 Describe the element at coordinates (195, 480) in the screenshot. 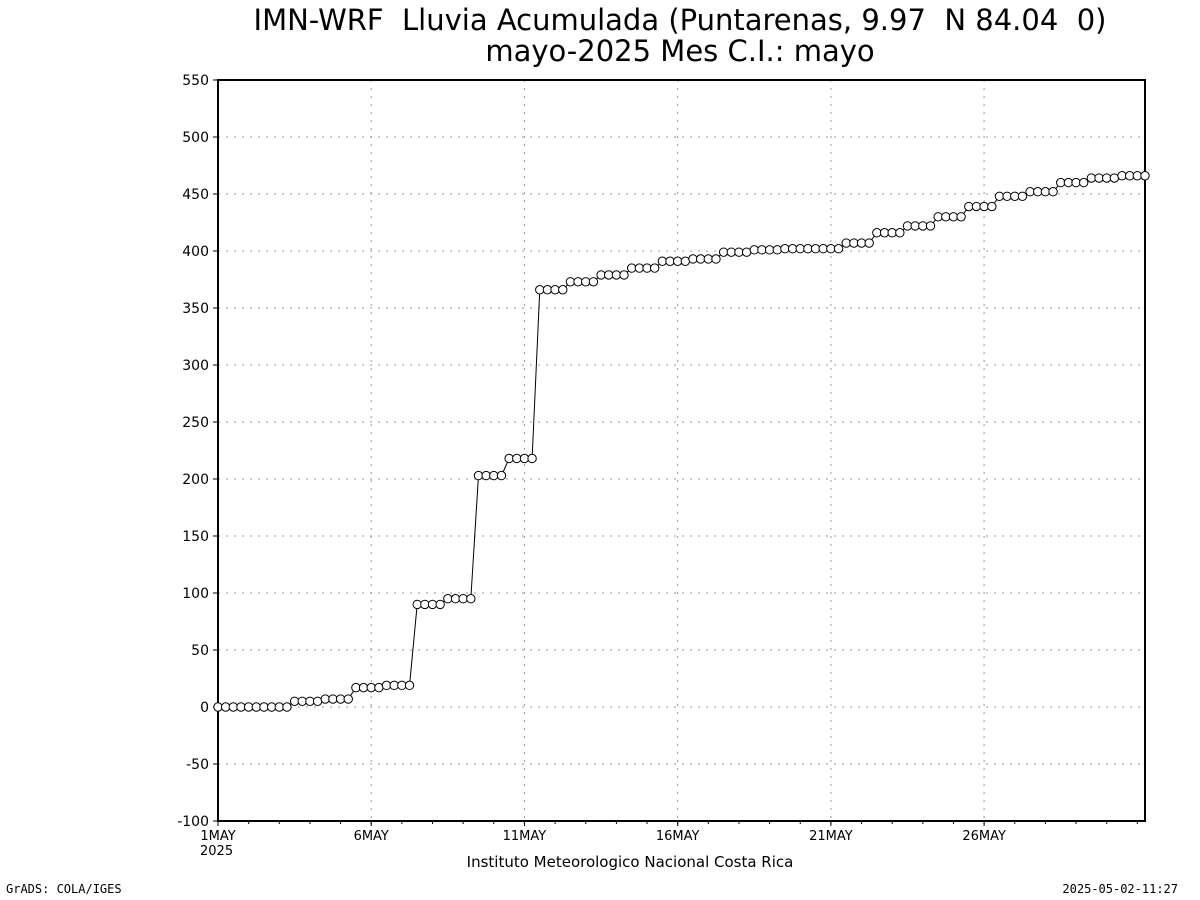

I see `y-tick-label: 200` at that location.